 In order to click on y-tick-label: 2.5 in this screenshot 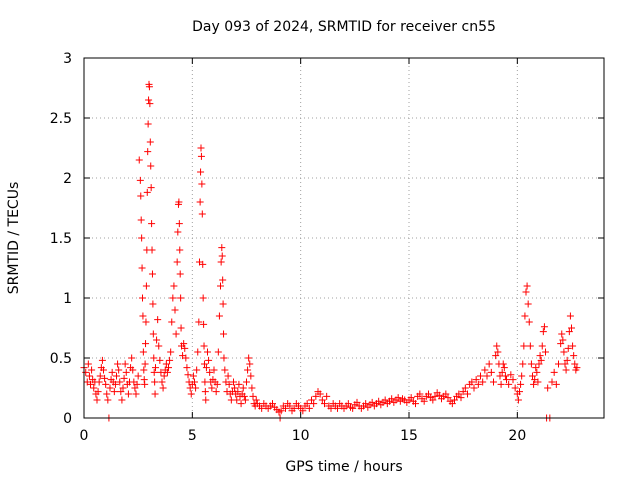, I will do `click(61, 119)`.